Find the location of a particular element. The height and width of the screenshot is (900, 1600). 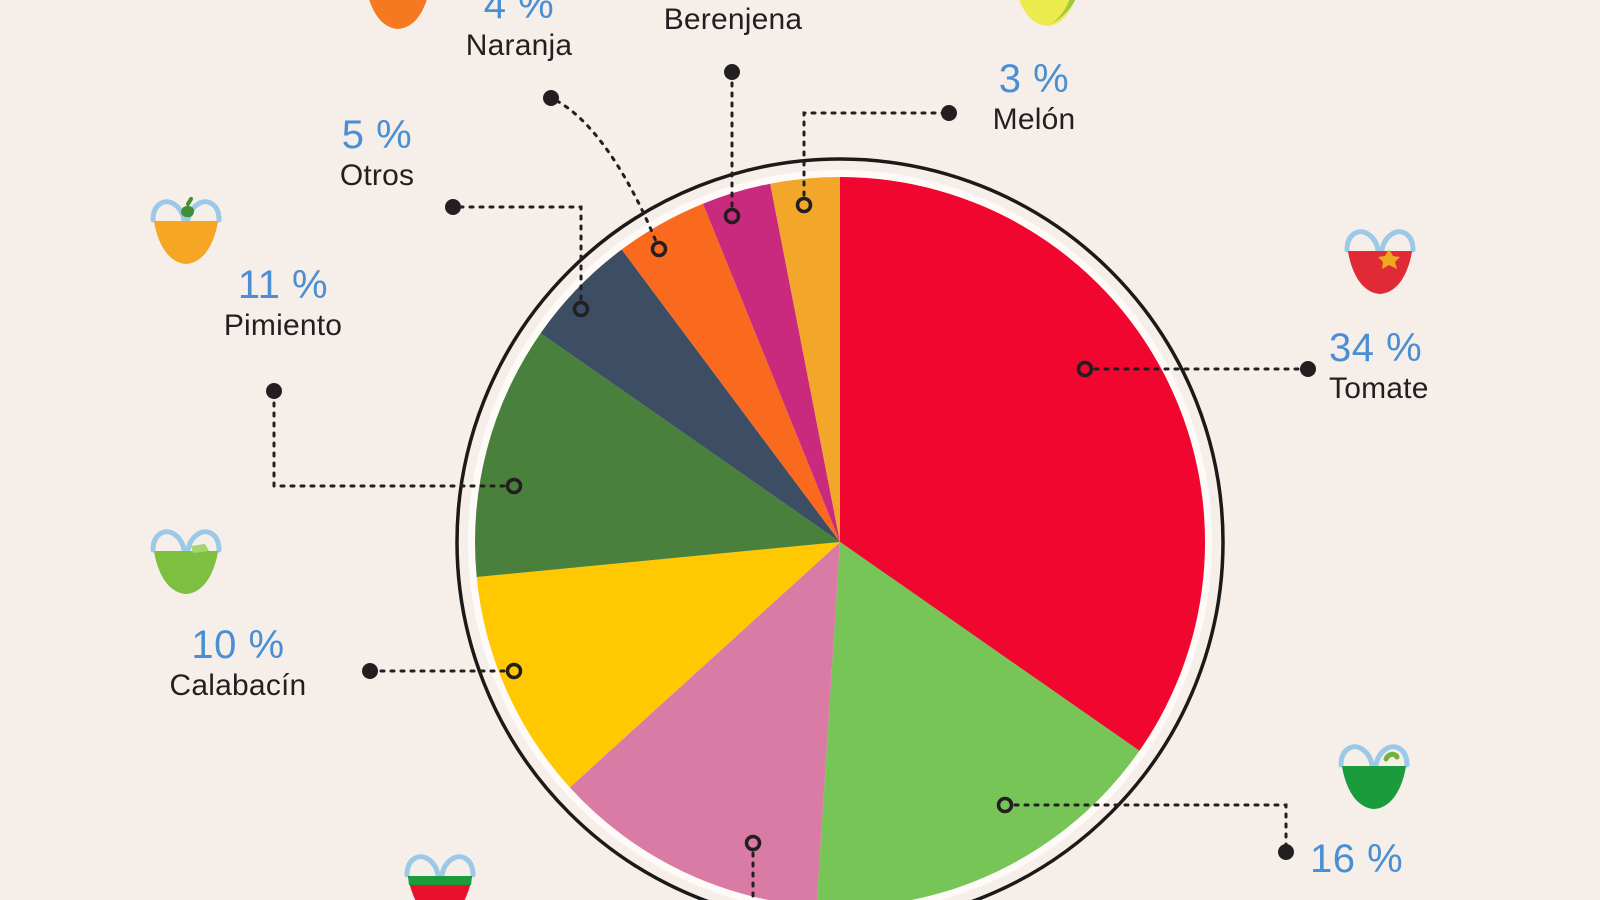

callout-naranja-label: Naranja is located at coordinates (519, 46).